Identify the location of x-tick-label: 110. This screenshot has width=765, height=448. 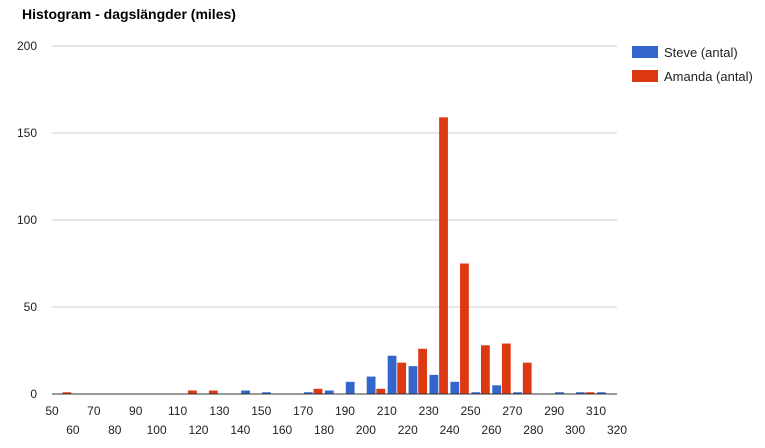
(177, 411).